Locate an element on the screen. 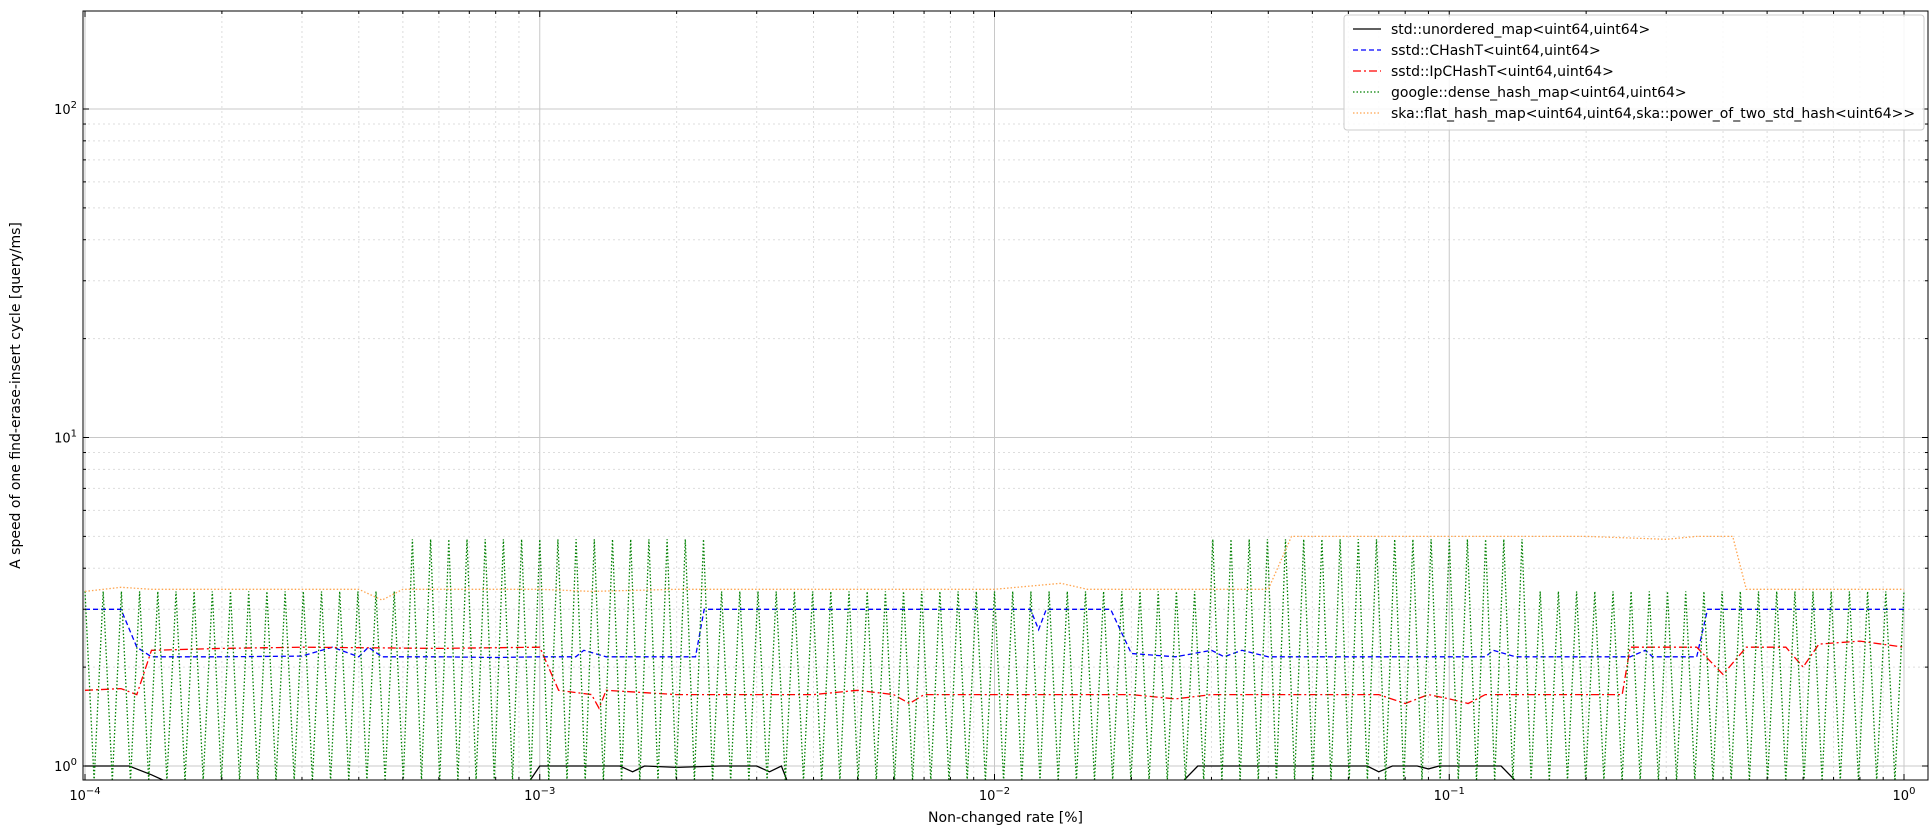 This screenshot has height=835, width=1931. y-tick-label: 10⁰ is located at coordinates (65, 766).